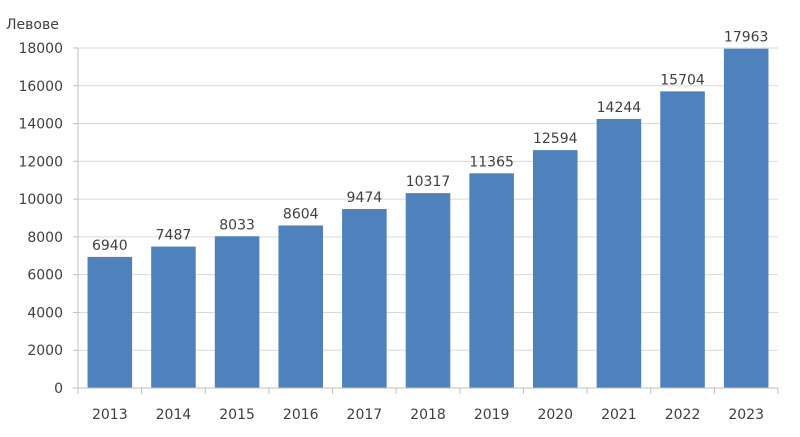 The height and width of the screenshot is (437, 800). What do you see at coordinates (619, 253) in the screenshot?
I see `bar-2021` at bounding box center [619, 253].